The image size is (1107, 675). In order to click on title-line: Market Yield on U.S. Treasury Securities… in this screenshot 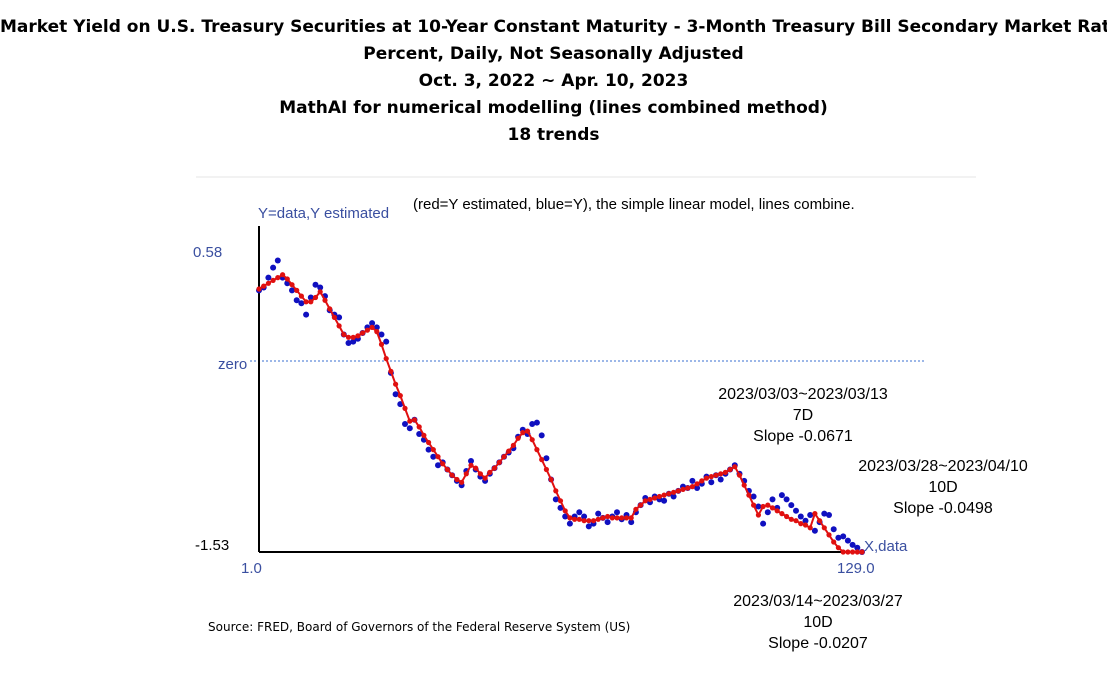, I will do `click(553, 27)`.